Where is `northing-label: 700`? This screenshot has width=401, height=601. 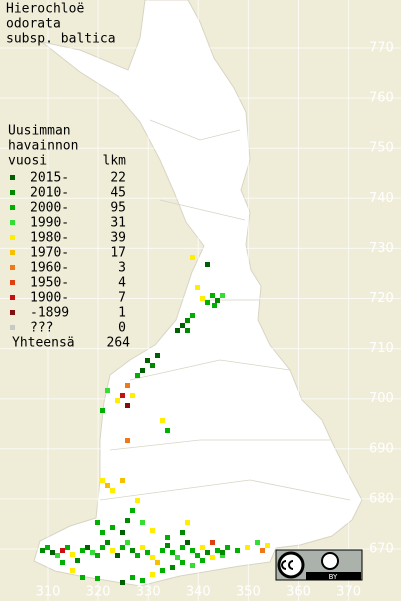 northing-label: 700 is located at coordinates (381, 398).